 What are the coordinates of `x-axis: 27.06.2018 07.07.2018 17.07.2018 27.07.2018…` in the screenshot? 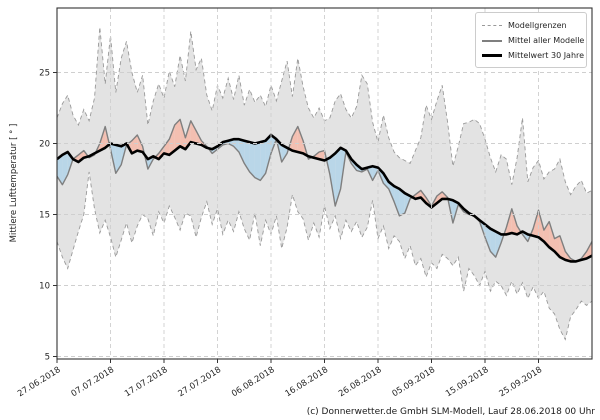 It's located at (280, 379).